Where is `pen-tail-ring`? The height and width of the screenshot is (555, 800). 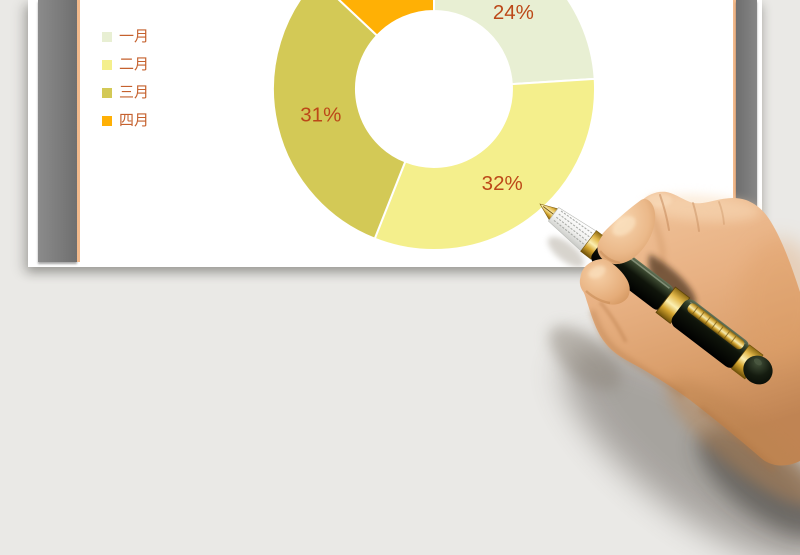 pen-tail-ring is located at coordinates (747, 362).